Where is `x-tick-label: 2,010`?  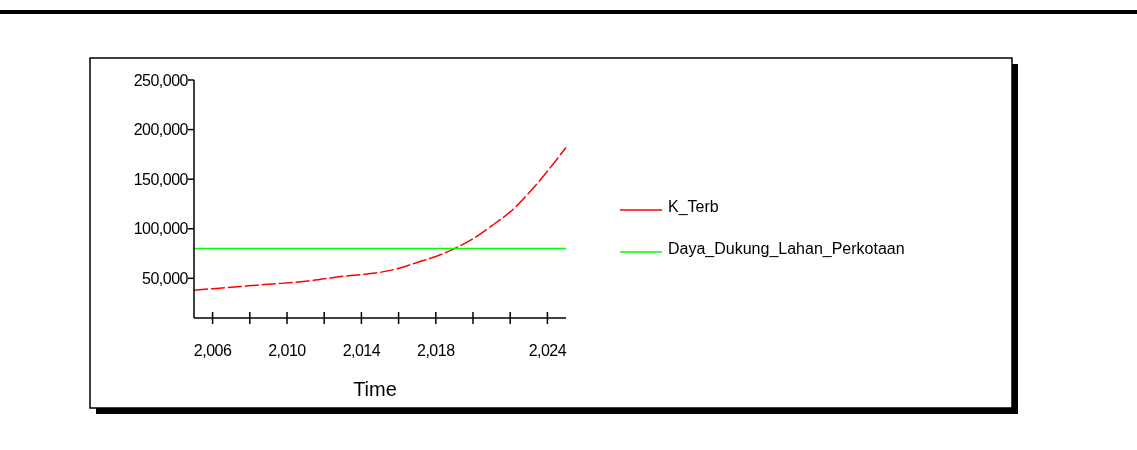
x-tick-label: 2,010 is located at coordinates (287, 350).